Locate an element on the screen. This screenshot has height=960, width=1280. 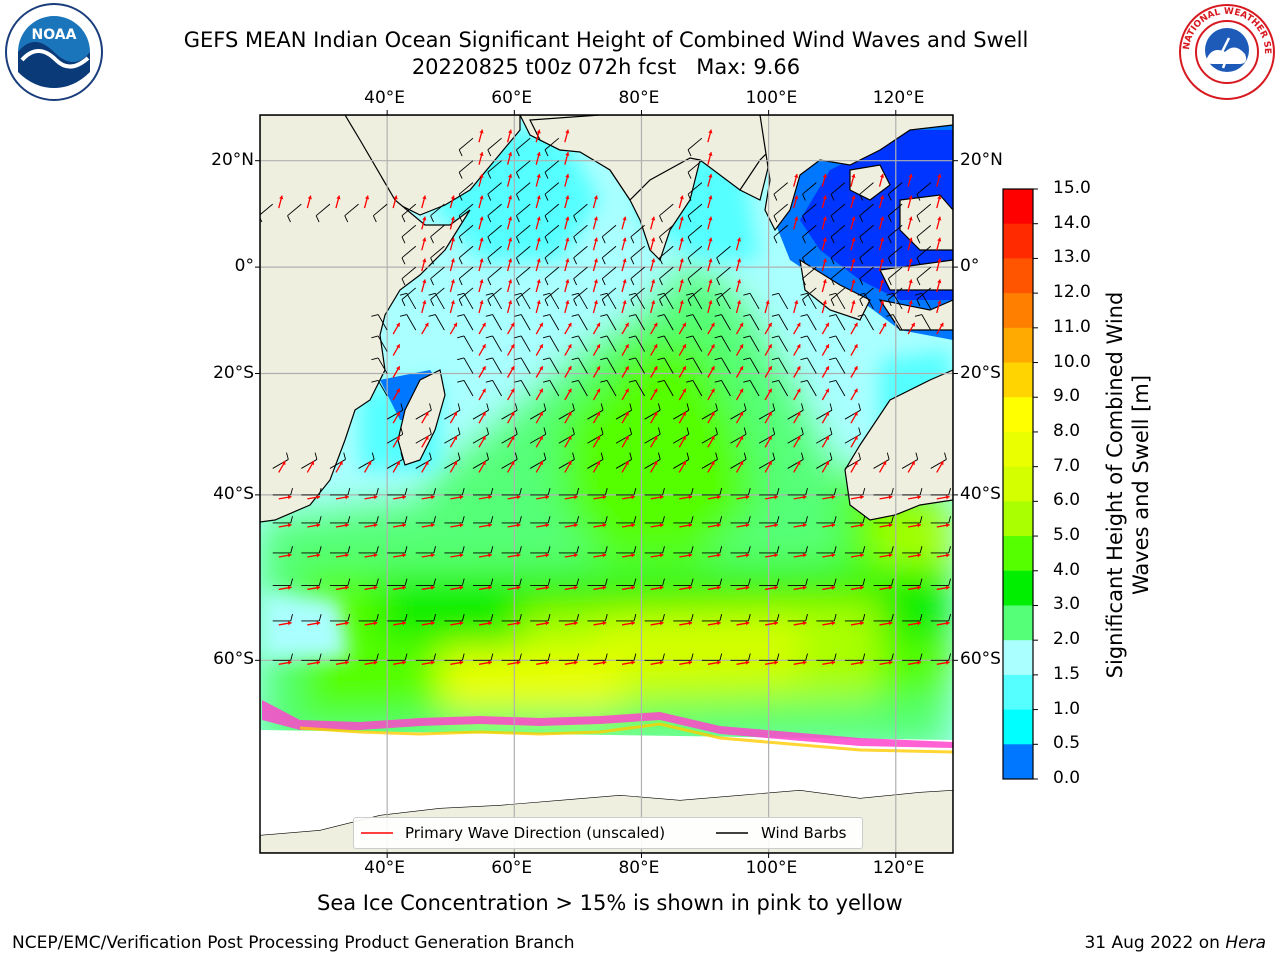
lat-label-left: 0° is located at coordinates (244, 266).